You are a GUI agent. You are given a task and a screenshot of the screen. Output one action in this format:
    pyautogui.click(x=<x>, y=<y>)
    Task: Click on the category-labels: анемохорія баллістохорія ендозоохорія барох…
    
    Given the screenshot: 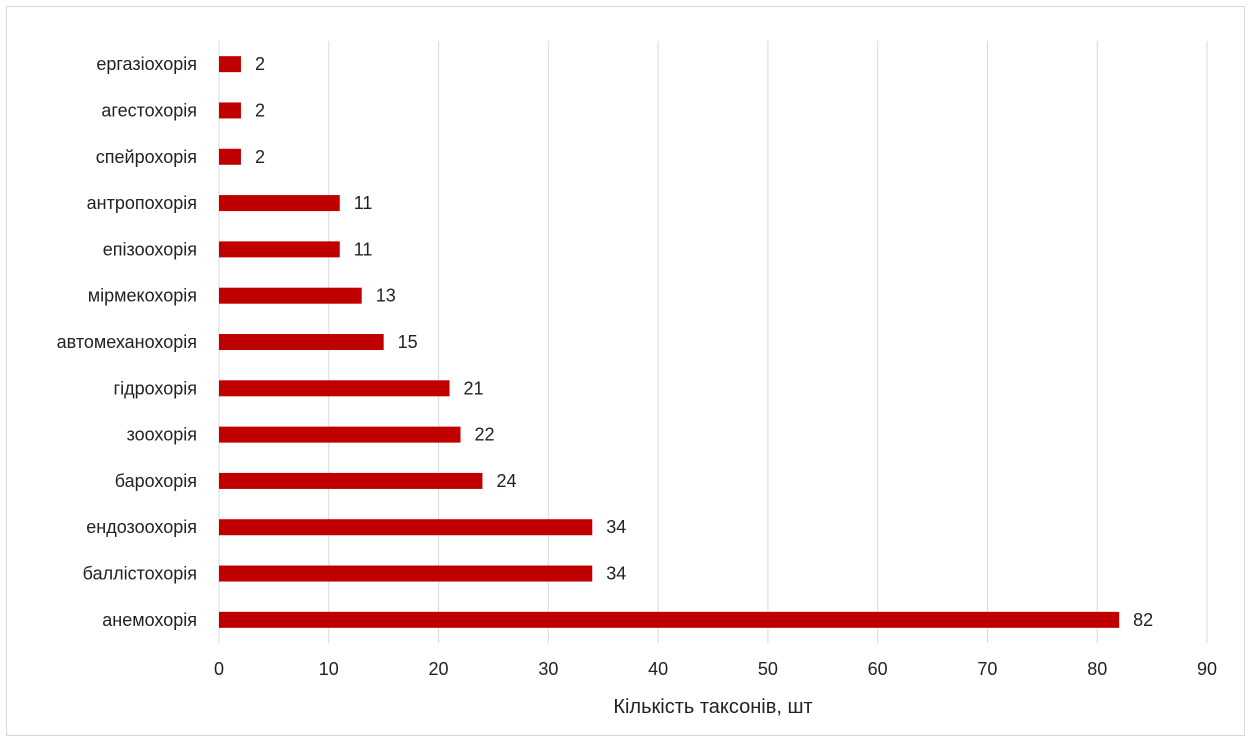 What is the action you would take?
    pyautogui.click(x=127, y=342)
    